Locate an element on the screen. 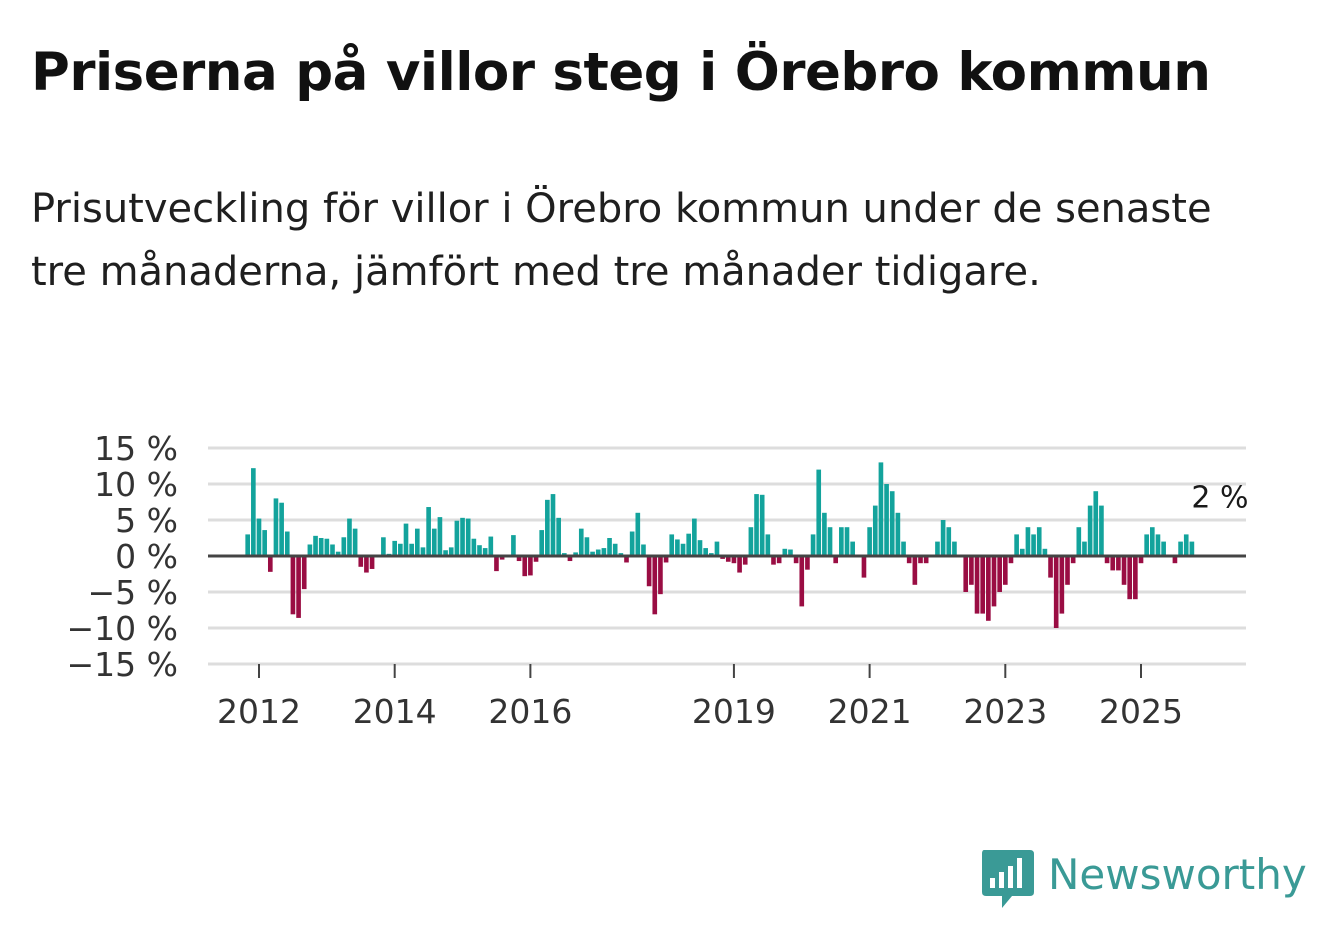 The width and height of the screenshot is (1322, 939). y-axis-ticks: 15 %10 %5 %0 %−5 %−10 %−15 % is located at coordinates (123, 556).